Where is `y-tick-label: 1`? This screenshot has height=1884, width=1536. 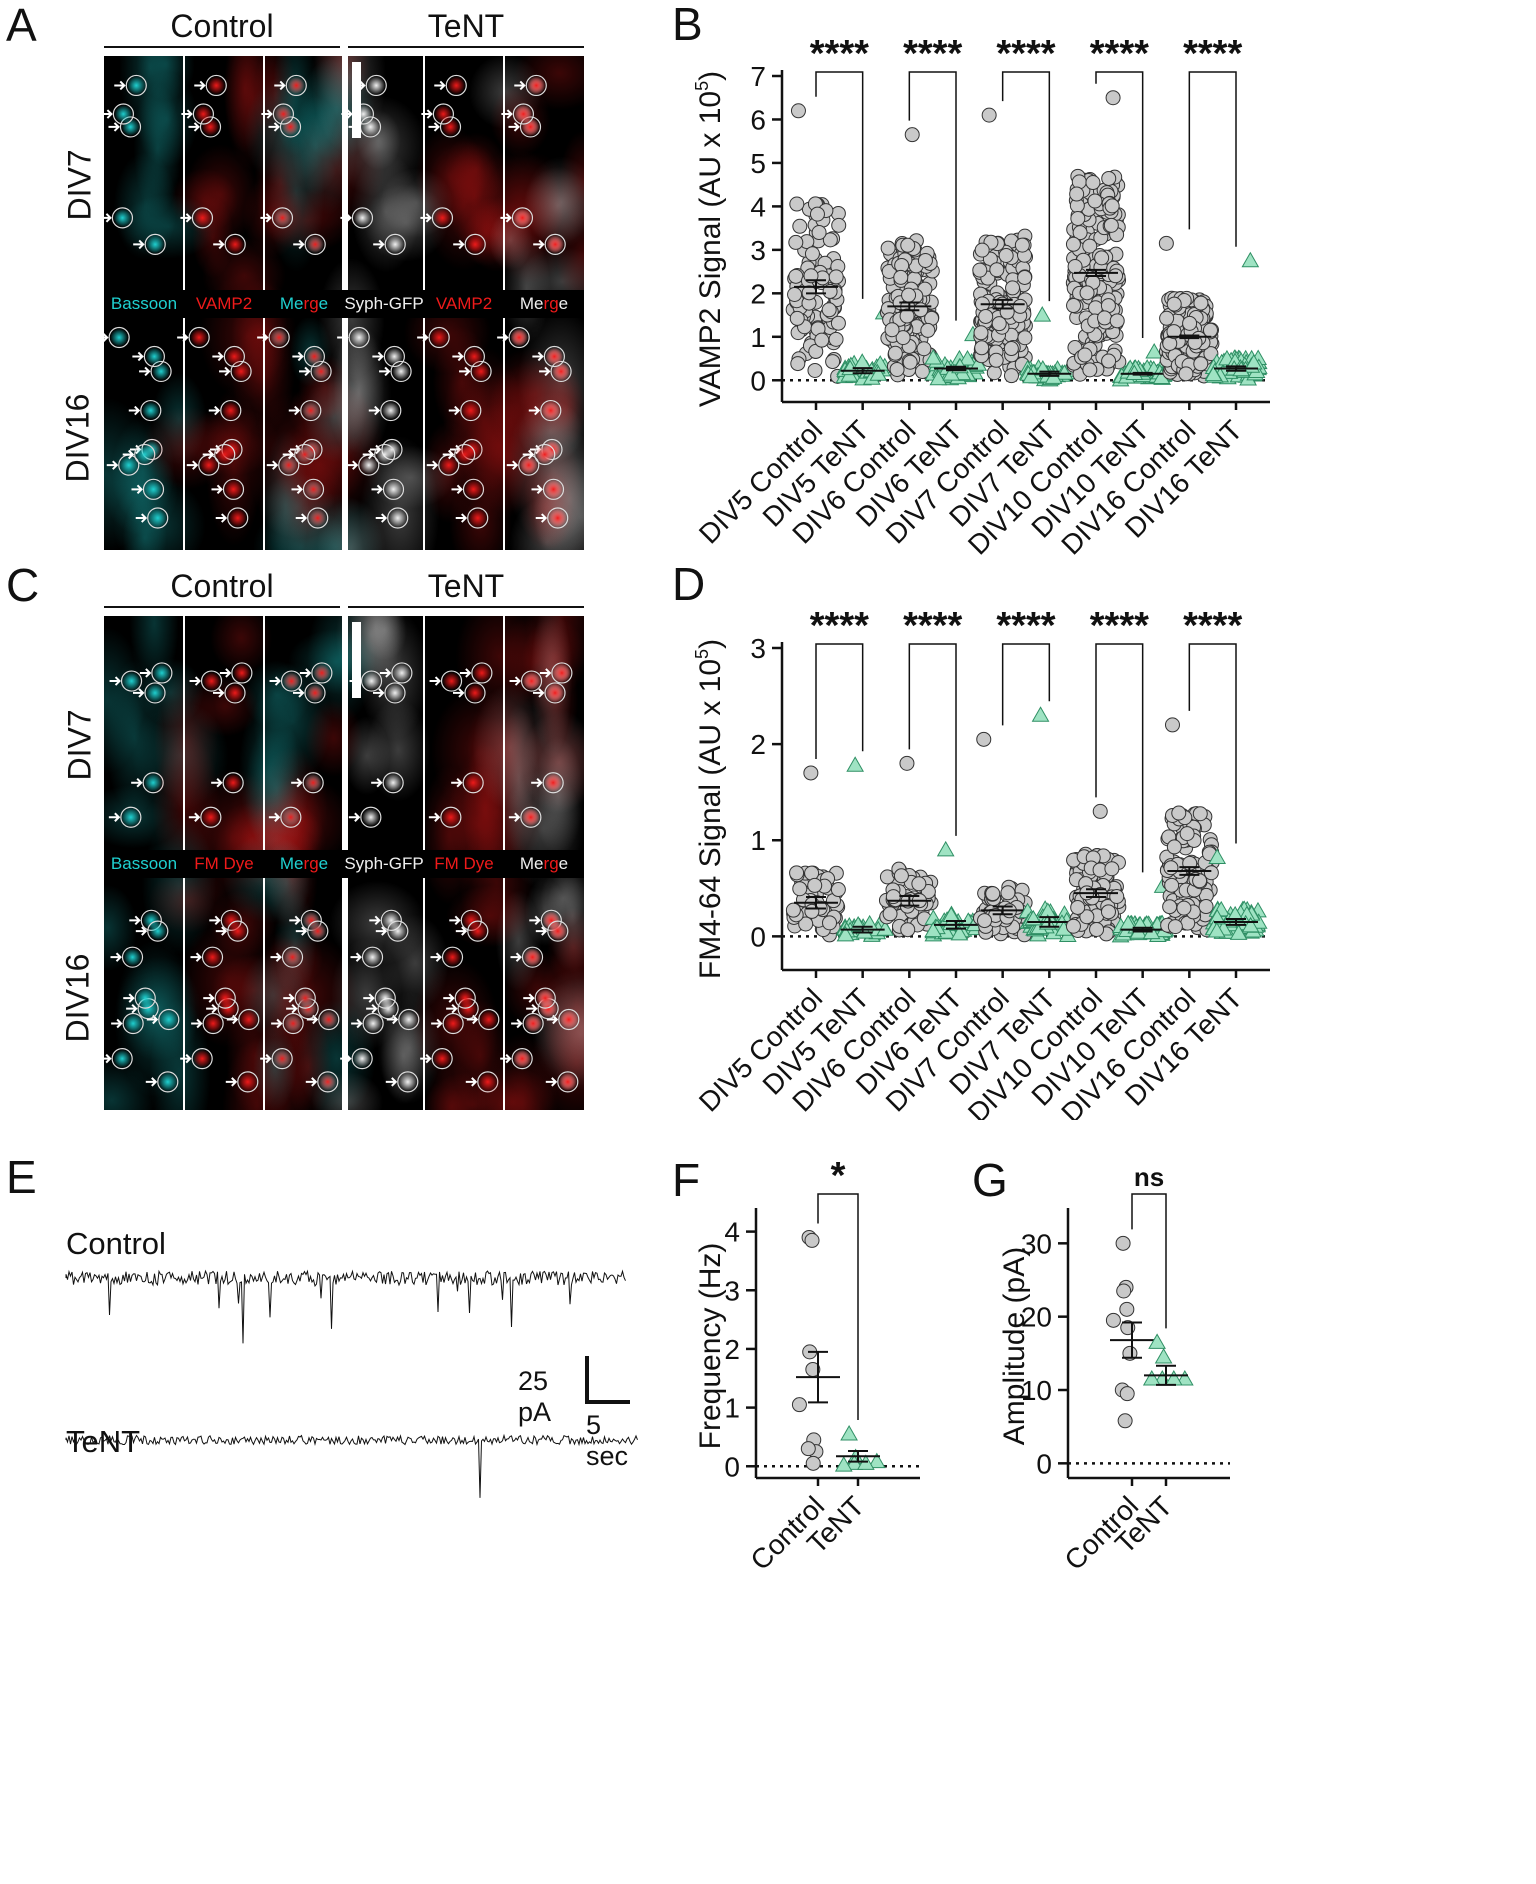 y-tick-label: 1 is located at coordinates (758, 840).